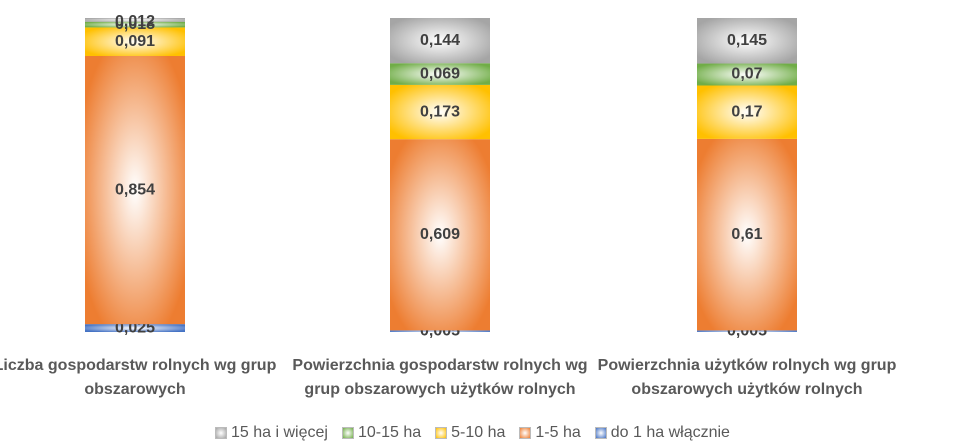 The image size is (954, 444). I want to click on data-label: 0,145, so click(747, 40).